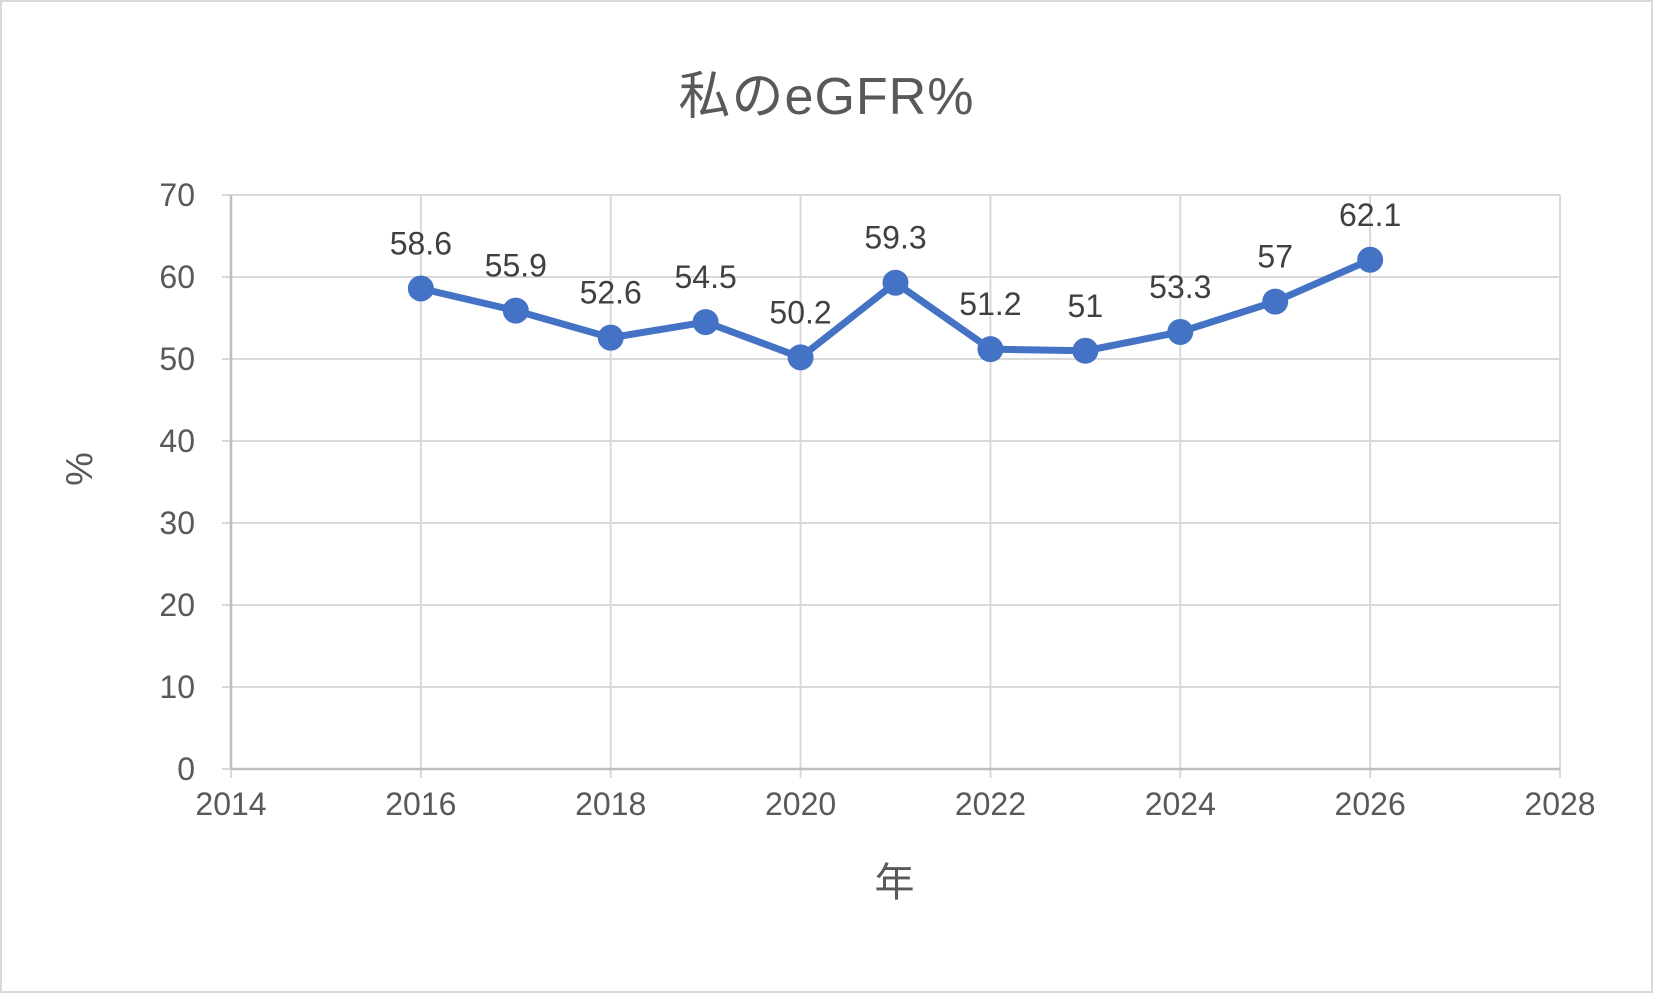 The image size is (1653, 993). What do you see at coordinates (1086, 306) in the screenshot?
I see `data-point-label: 51` at bounding box center [1086, 306].